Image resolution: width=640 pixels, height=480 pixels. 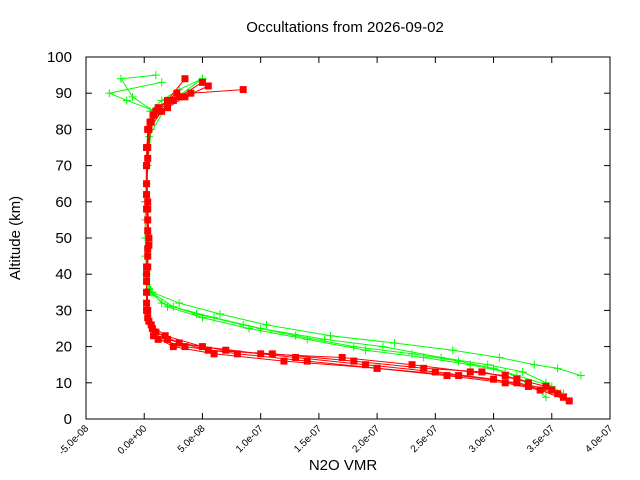 What do you see at coordinates (345, 27) in the screenshot?
I see `chart-title: Occultations from 2026-09-02` at bounding box center [345, 27].